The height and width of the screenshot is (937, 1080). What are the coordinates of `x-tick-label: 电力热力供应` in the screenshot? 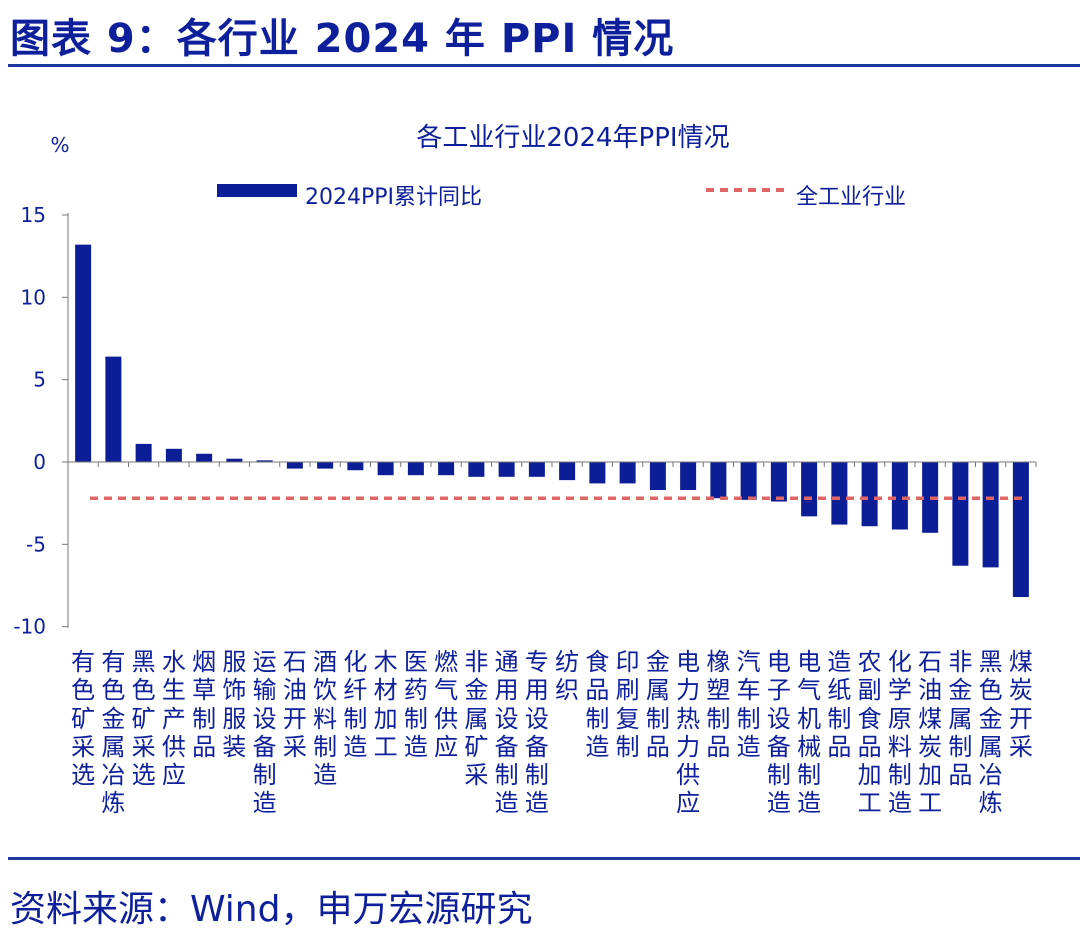 It's located at (688, 733).